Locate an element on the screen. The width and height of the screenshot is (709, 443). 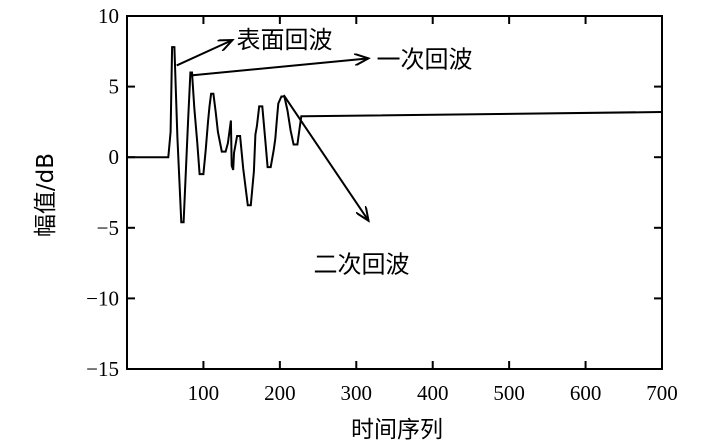
annotation-label: 二次回波 is located at coordinates (362, 265).